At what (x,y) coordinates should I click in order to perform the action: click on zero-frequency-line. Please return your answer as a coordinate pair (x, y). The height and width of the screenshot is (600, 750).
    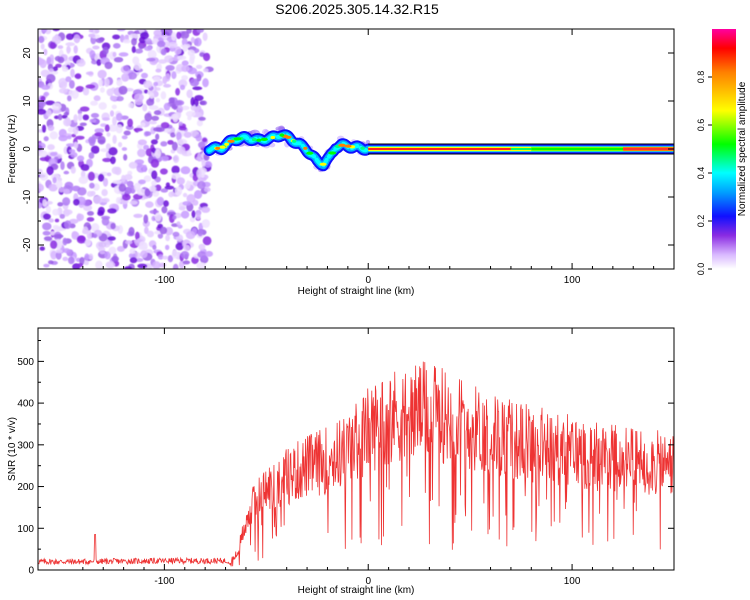
    Looking at the image, I should click on (521, 149).